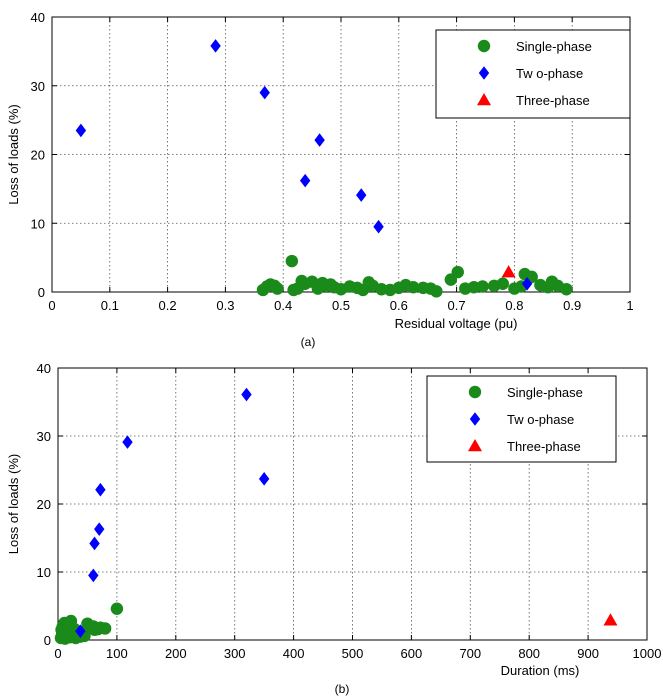  Describe the element at coordinates (235, 653) in the screenshot. I see `x-tick-label: 300` at that location.